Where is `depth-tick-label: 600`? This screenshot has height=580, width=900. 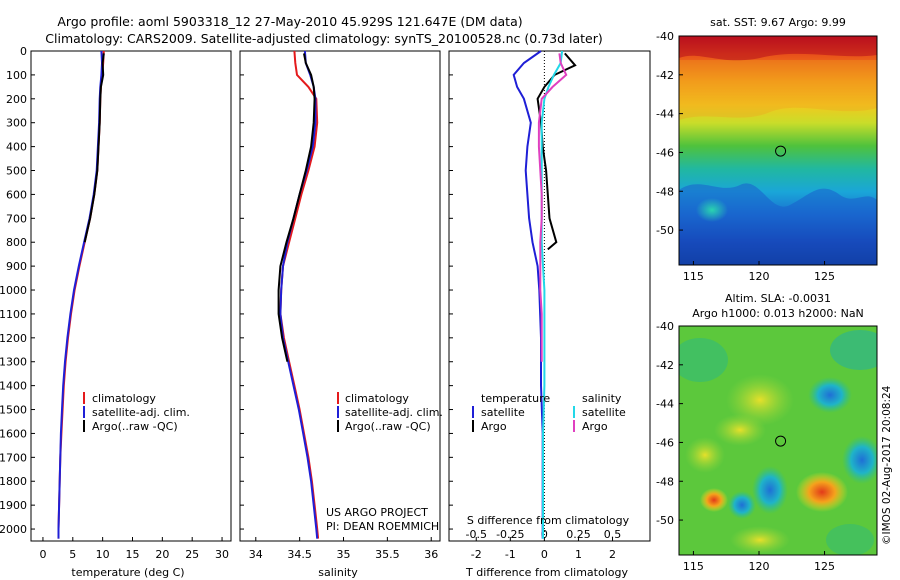
depth-tick-label: 600 is located at coordinates (16, 194).